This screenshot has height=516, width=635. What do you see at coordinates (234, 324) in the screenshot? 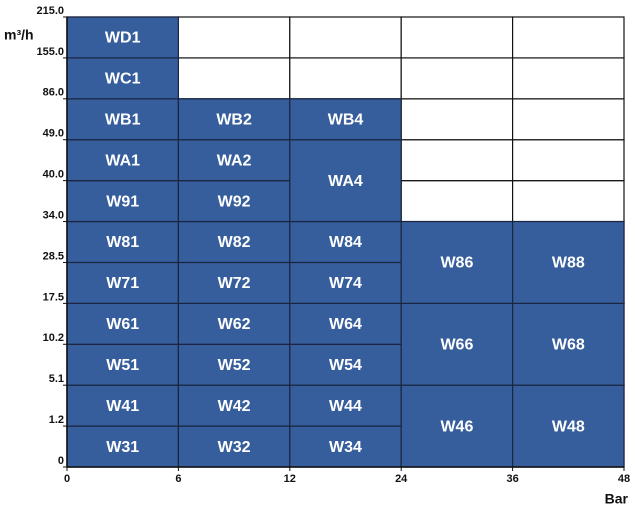
I see `model-label: W62` at bounding box center [234, 324].